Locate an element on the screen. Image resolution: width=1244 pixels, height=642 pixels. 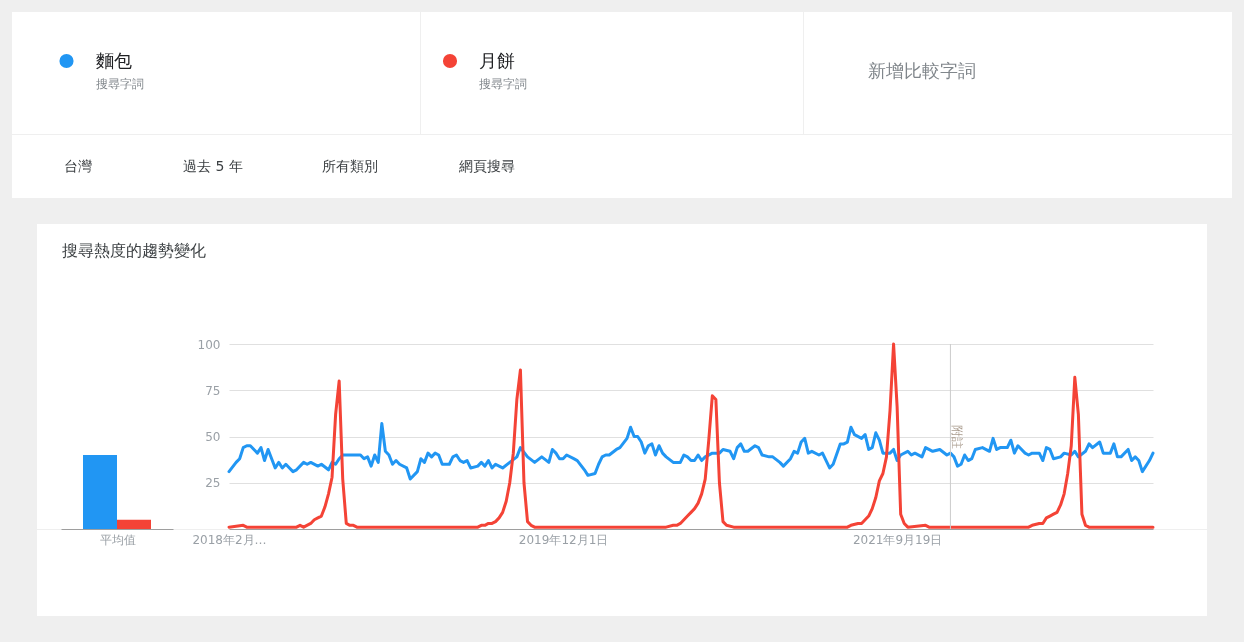
text: 過去 5 年 is located at coordinates (213, 166).